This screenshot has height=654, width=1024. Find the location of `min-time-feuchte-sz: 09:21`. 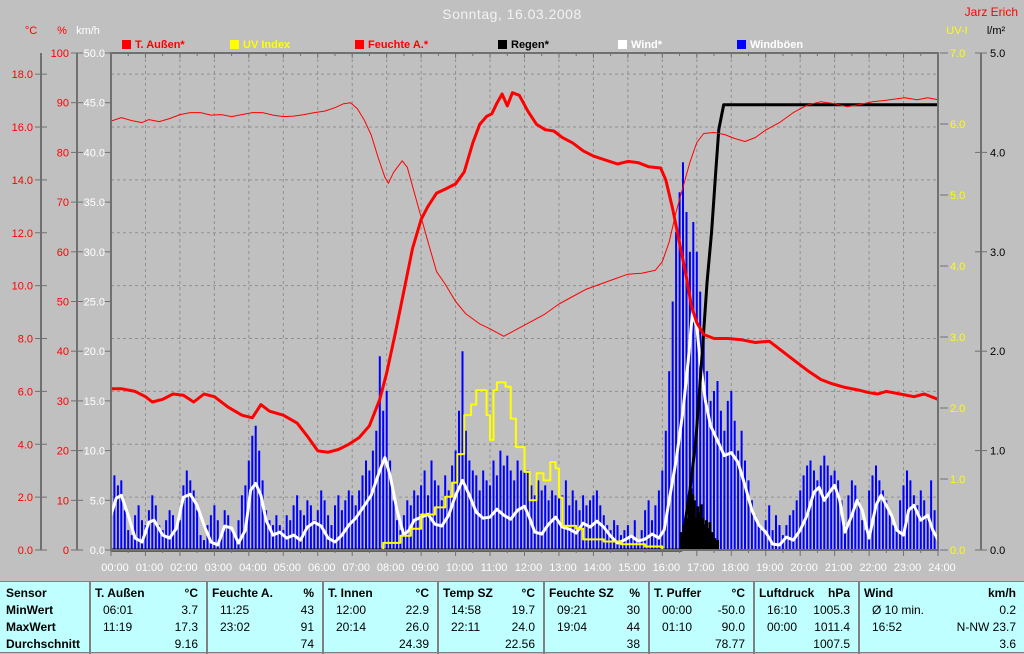

min-time-feuchte-sz: 09:21 is located at coordinates (572, 610).